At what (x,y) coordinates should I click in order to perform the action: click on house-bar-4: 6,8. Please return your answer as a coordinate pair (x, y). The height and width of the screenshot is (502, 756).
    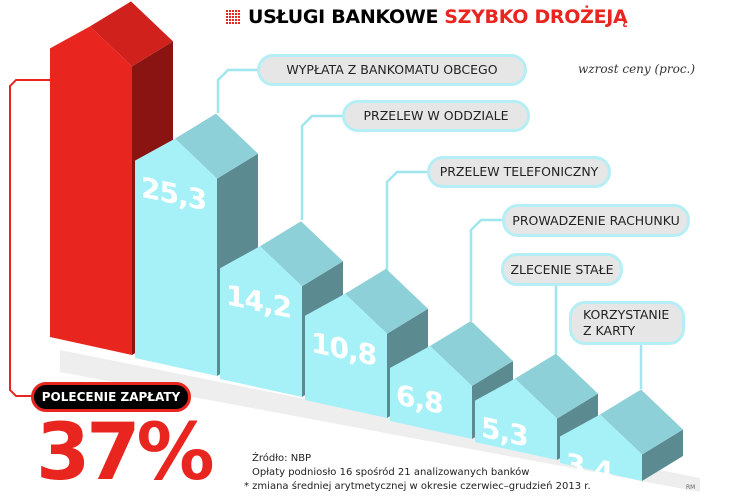
    Looking at the image, I should click on (451, 379).